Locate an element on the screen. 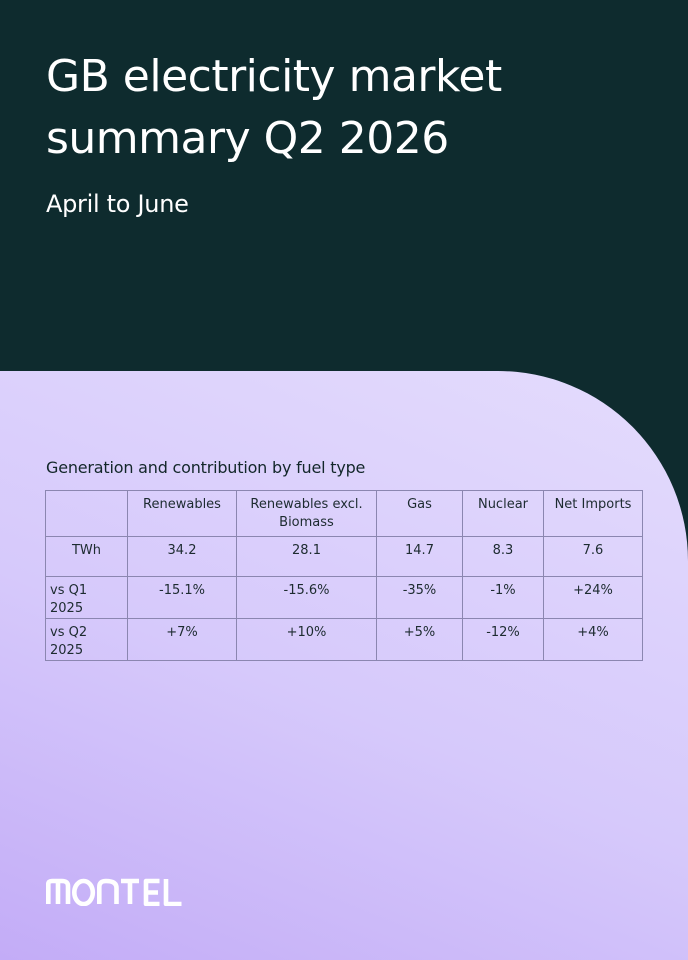 The height and width of the screenshot is (960, 688). table-row: vs Q2 2025 +7% +10% +5% -12% +4% is located at coordinates (344, 639).